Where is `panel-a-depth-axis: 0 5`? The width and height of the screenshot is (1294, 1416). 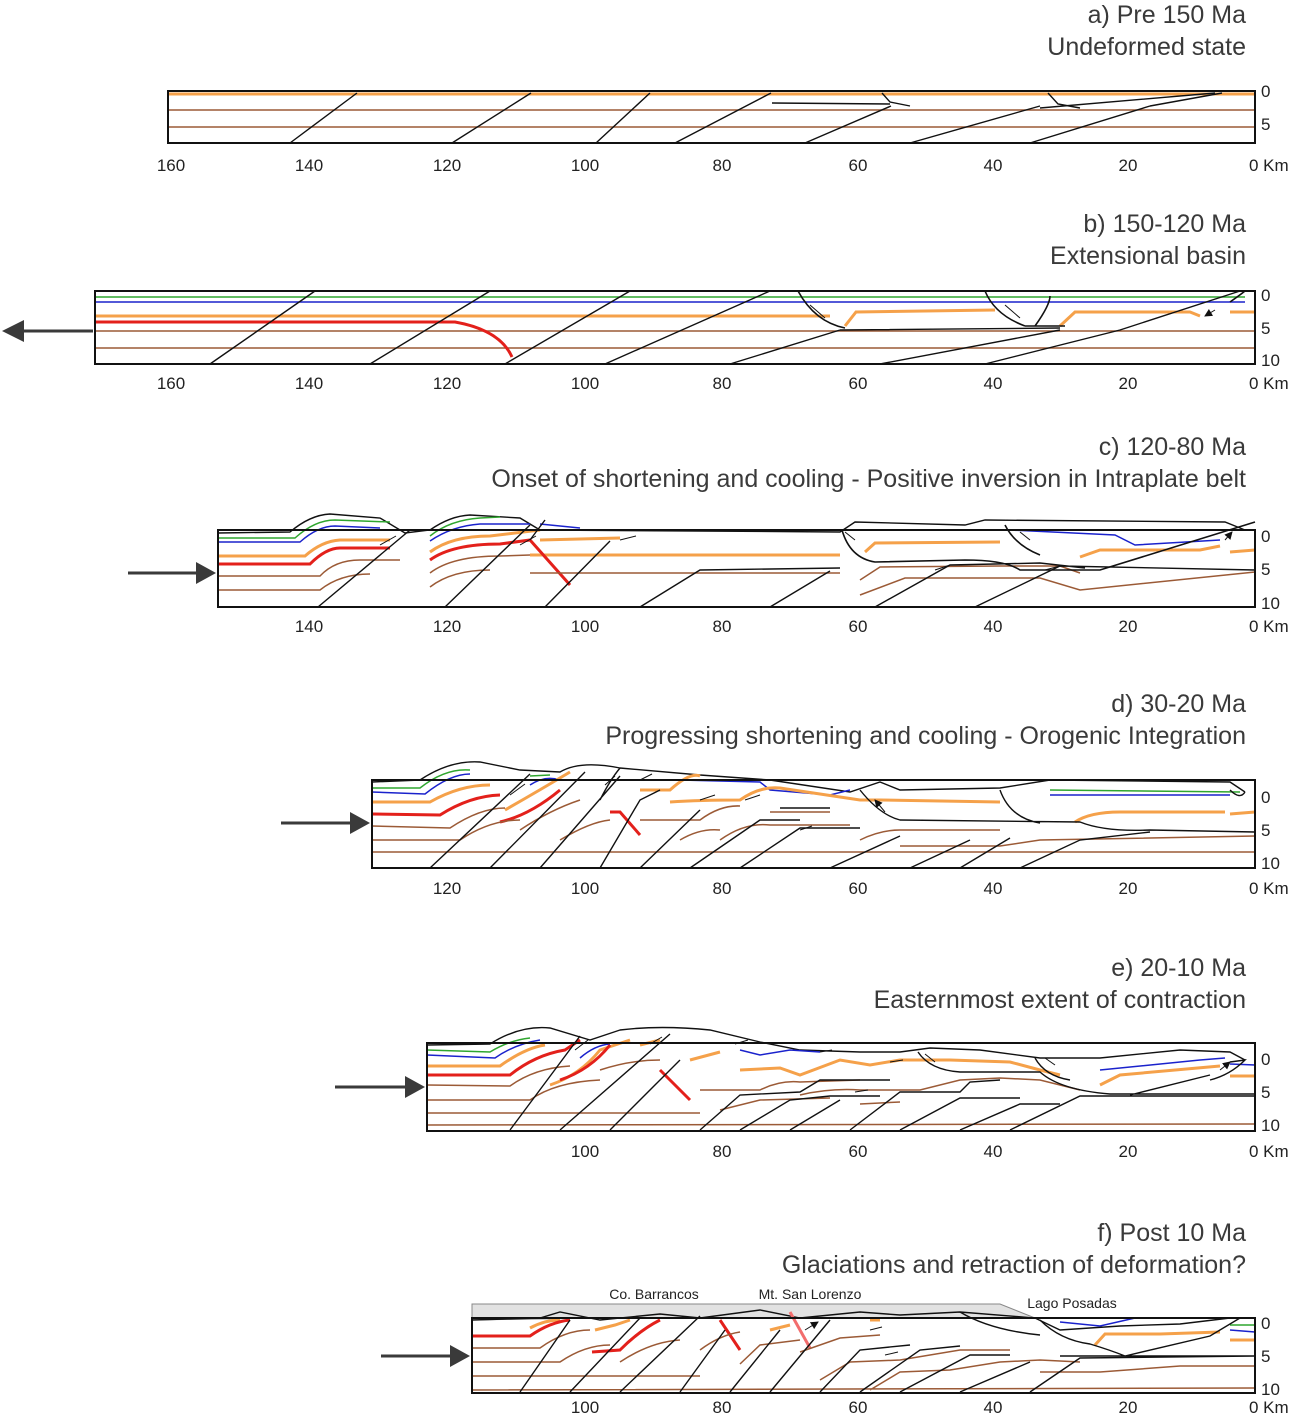
panel-a-depth-axis: 0 5 is located at coordinates (1265, 108).